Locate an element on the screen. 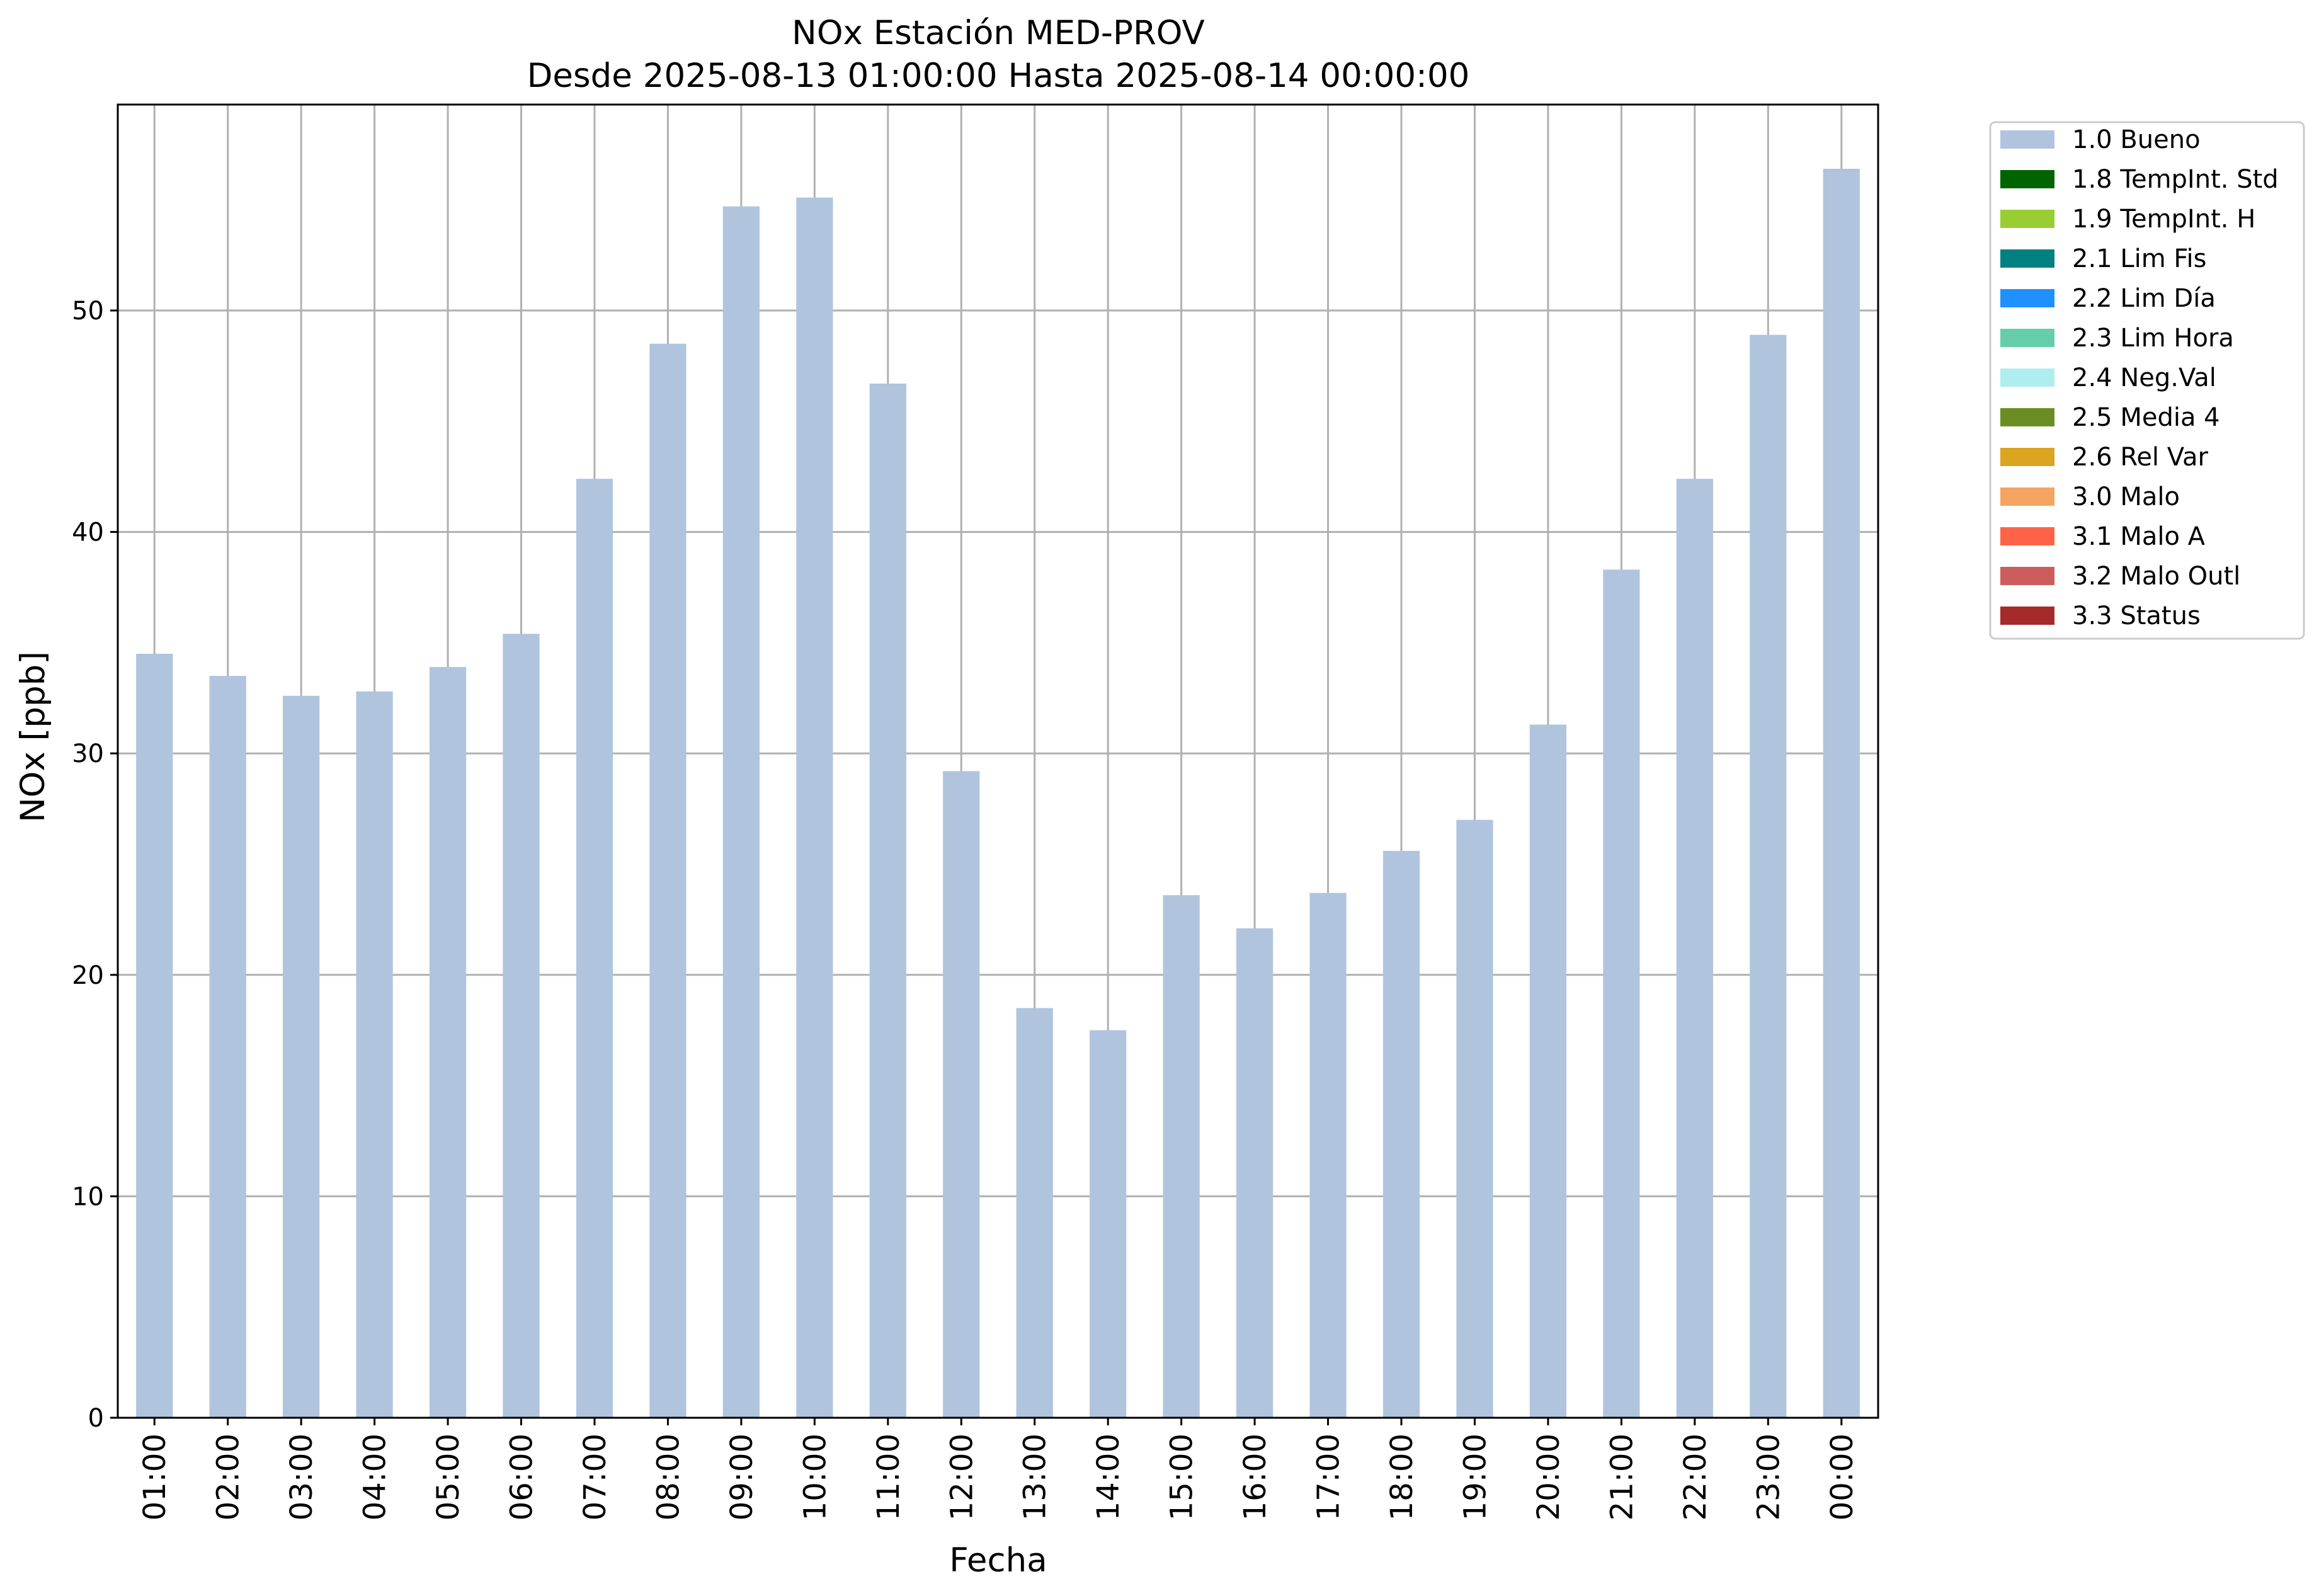  x-tick-label: 04:00 is located at coordinates (375, 1477).